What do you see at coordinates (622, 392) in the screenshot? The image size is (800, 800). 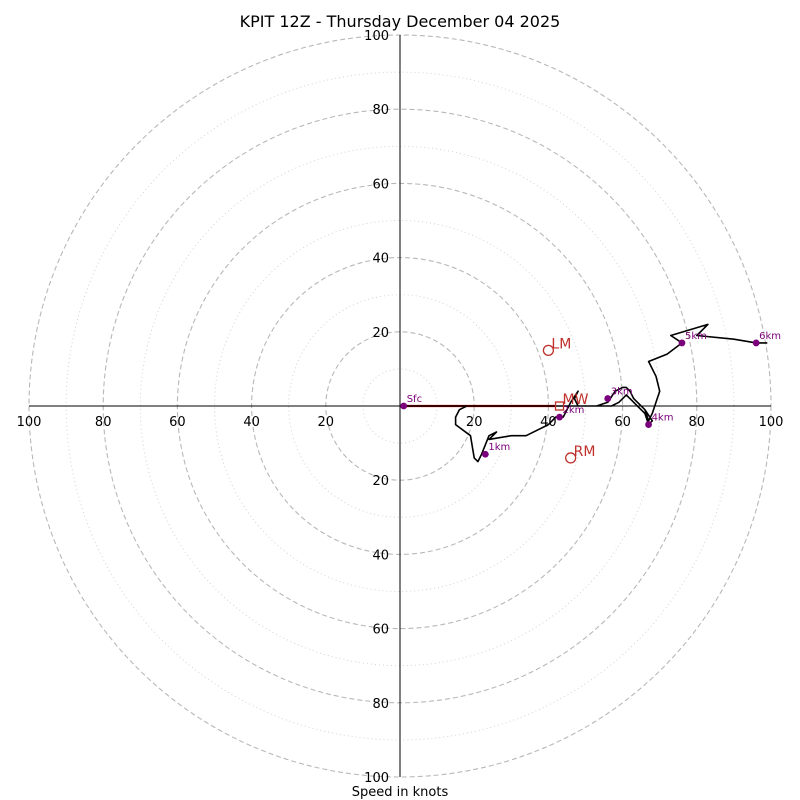 I see `height-label-3km: 3km` at bounding box center [622, 392].